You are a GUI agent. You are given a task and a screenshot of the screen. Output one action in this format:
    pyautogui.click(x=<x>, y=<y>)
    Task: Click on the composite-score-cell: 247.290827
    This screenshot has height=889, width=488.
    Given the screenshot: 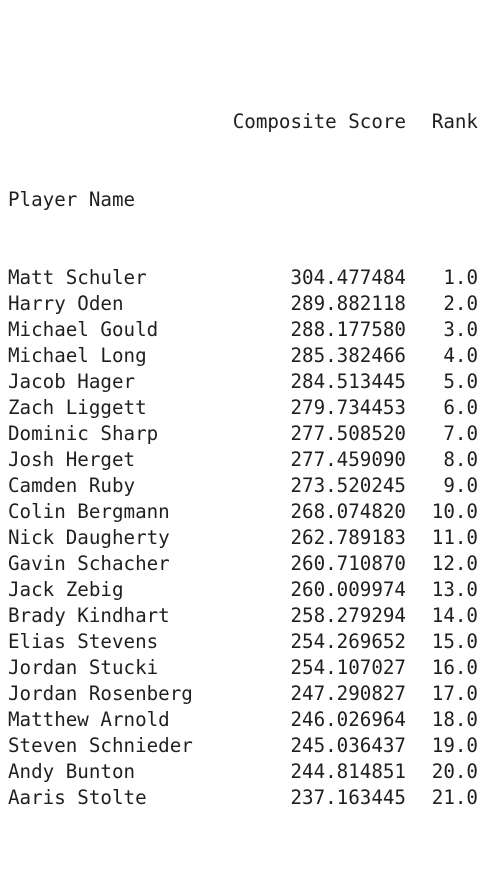 What is the action you would take?
    pyautogui.click(x=348, y=693)
    